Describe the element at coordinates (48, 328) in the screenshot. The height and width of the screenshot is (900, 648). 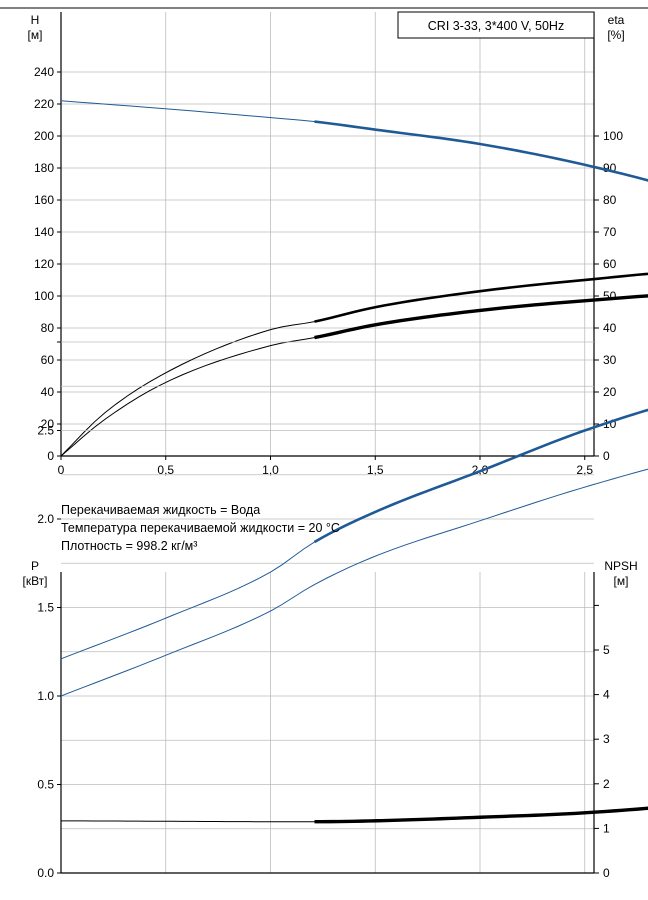
I see `top-left-tick-label: 80` at that location.